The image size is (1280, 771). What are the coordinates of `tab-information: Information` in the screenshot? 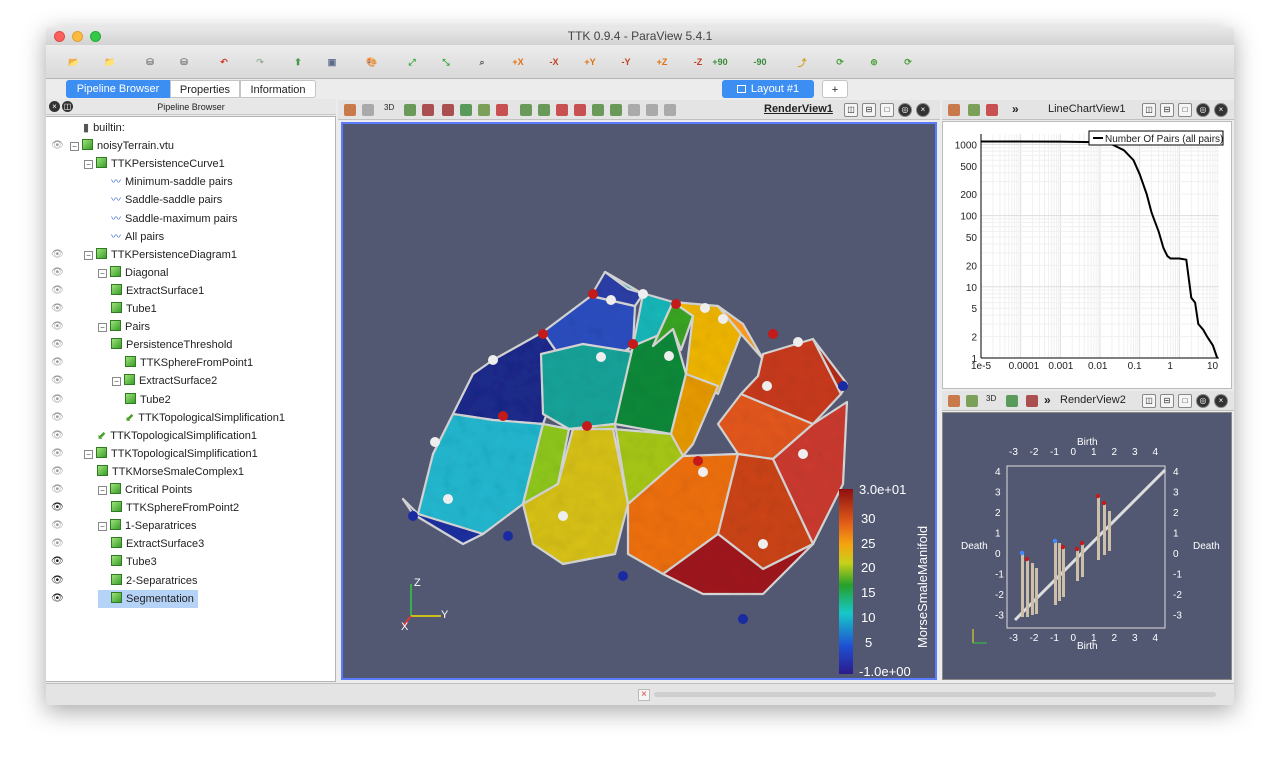 It's located at (278, 89).